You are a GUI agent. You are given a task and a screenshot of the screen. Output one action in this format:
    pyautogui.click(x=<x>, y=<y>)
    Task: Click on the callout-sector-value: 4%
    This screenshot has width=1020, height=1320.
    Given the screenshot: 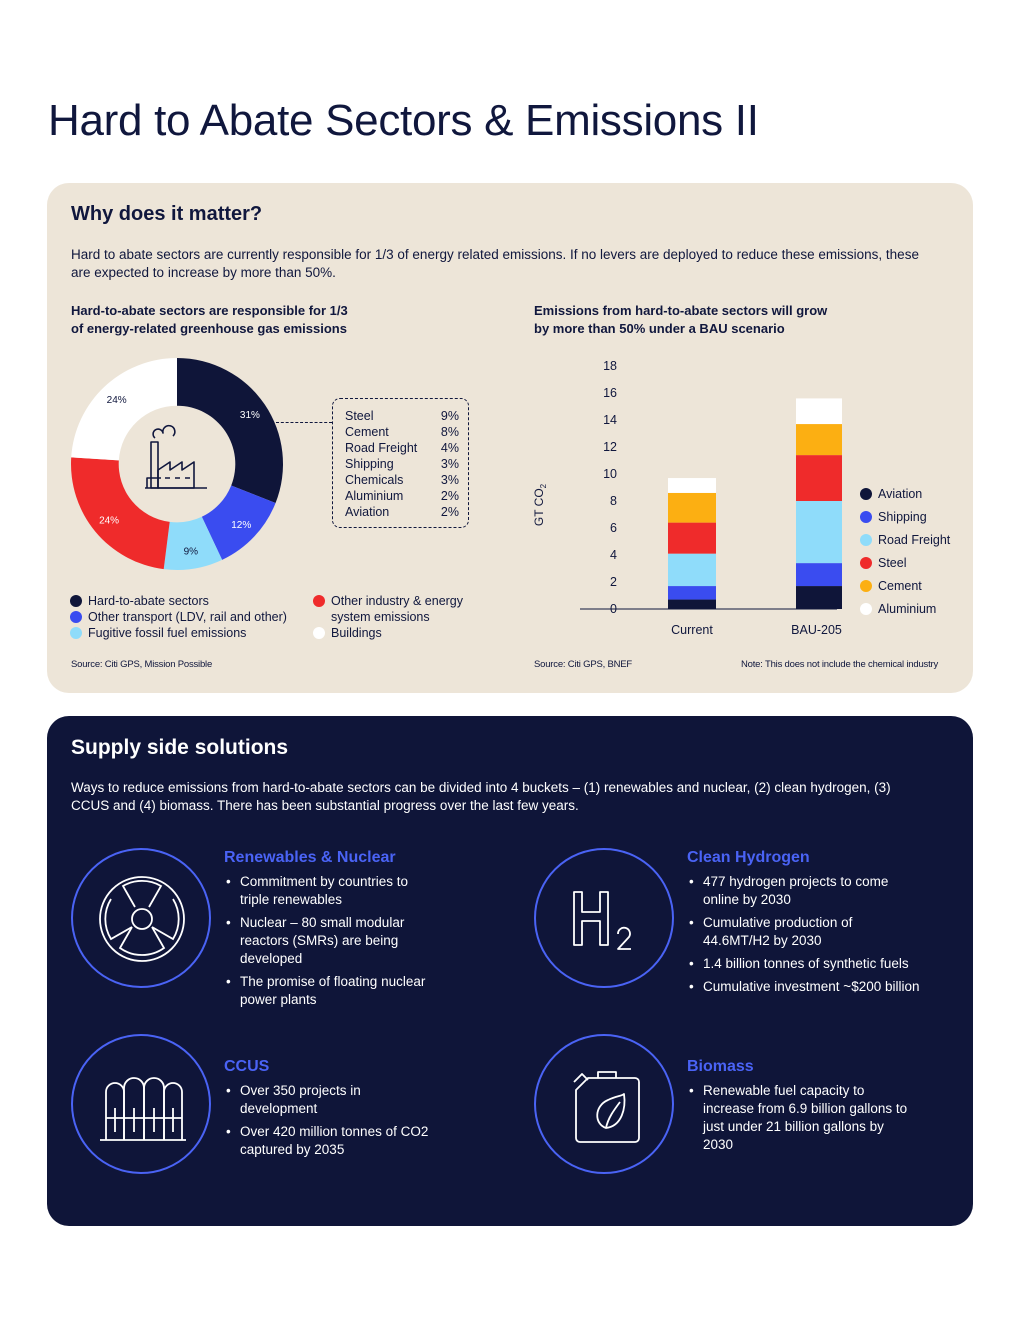 What is the action you would take?
    pyautogui.click(x=449, y=448)
    